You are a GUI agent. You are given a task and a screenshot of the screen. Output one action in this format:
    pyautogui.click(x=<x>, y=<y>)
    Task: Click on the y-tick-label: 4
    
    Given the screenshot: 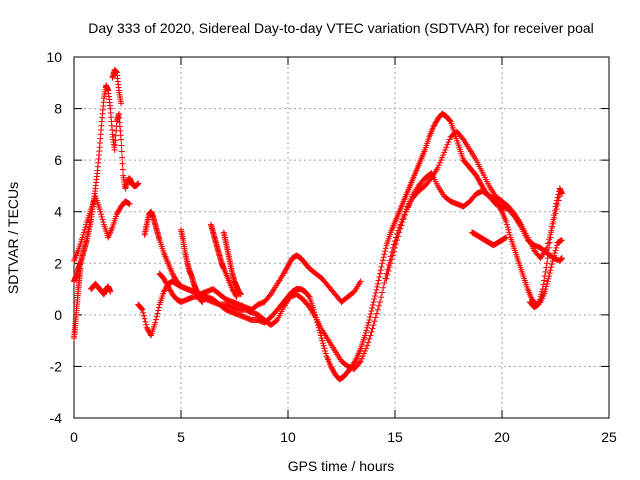 What is the action you would take?
    pyautogui.click(x=58, y=212)
    